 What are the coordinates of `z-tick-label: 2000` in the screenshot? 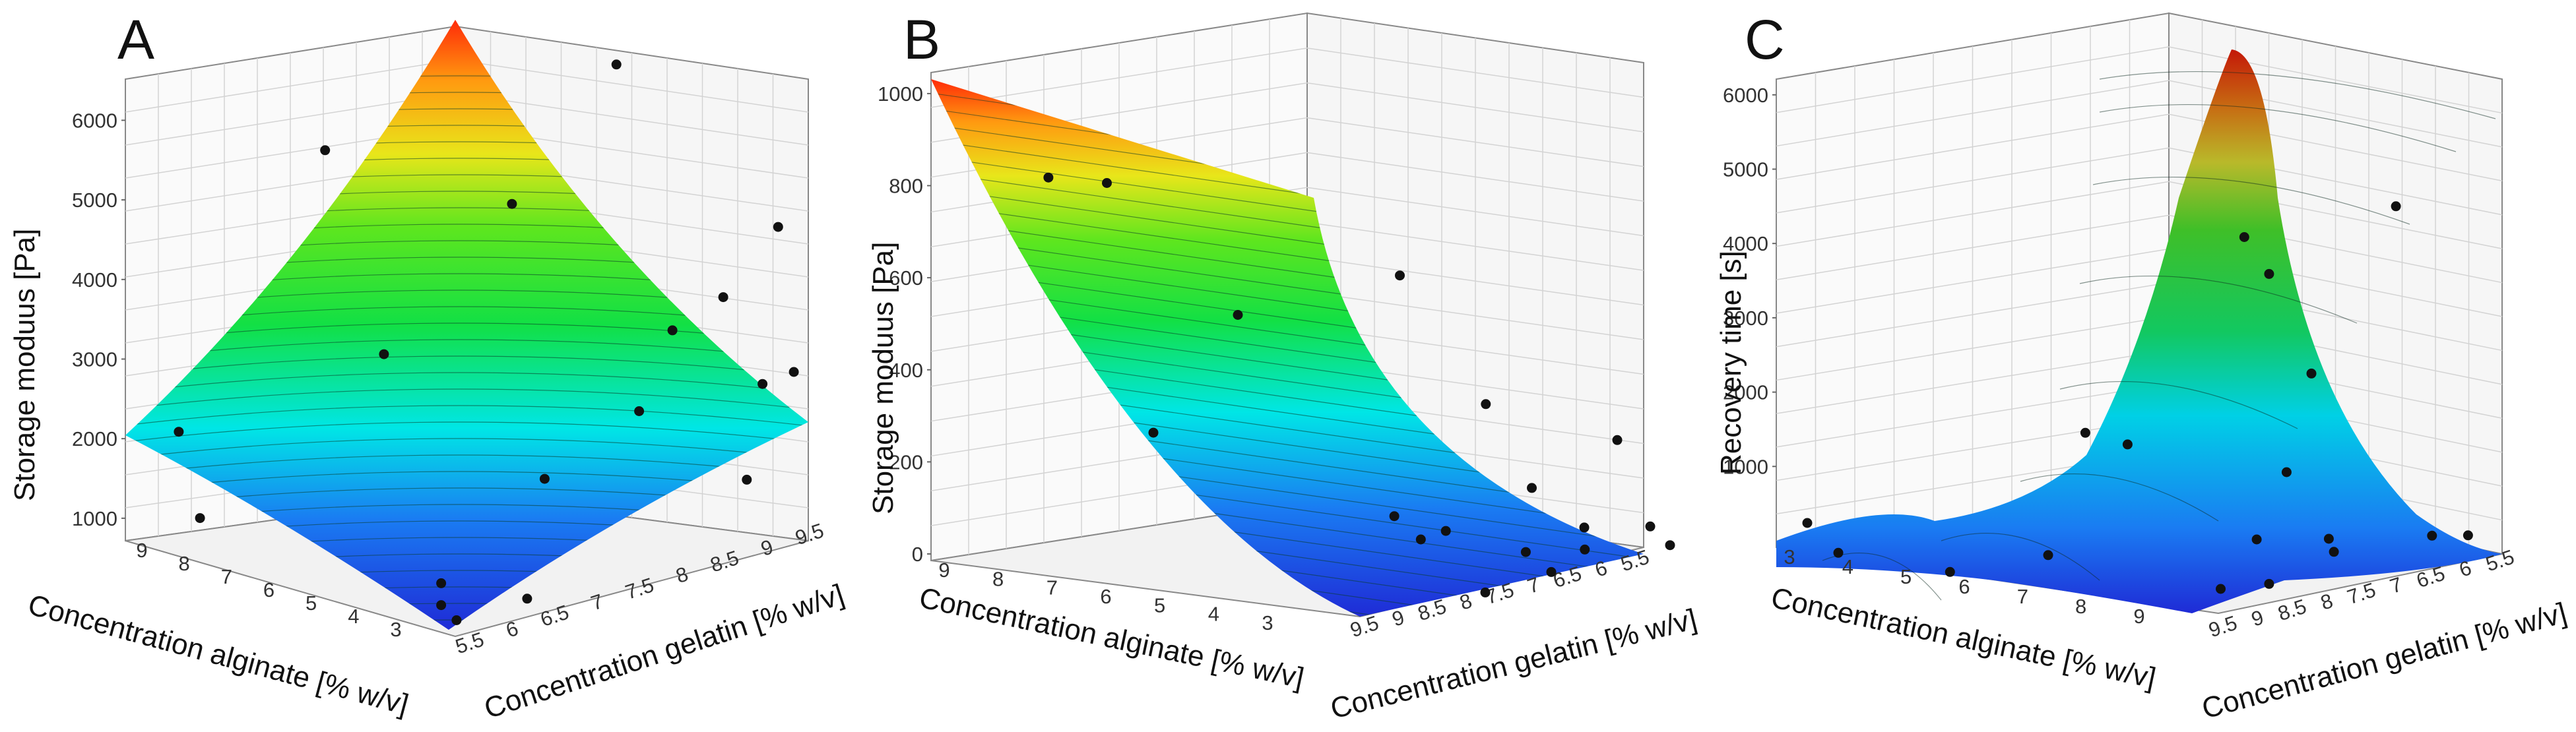 It's located at (1746, 392).